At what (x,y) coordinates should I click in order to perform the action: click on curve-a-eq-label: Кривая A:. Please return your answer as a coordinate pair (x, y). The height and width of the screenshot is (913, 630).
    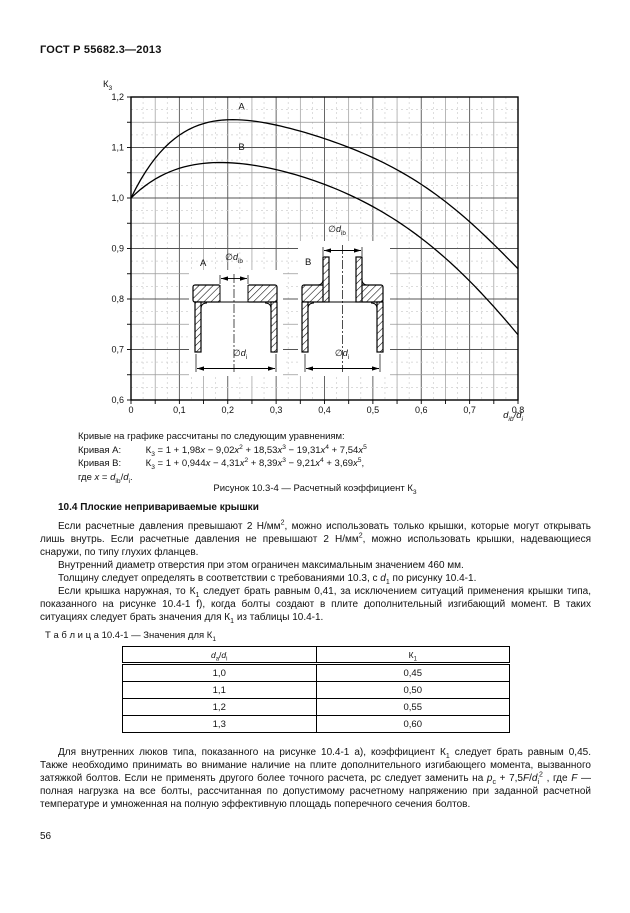
    Looking at the image, I should click on (100, 450).